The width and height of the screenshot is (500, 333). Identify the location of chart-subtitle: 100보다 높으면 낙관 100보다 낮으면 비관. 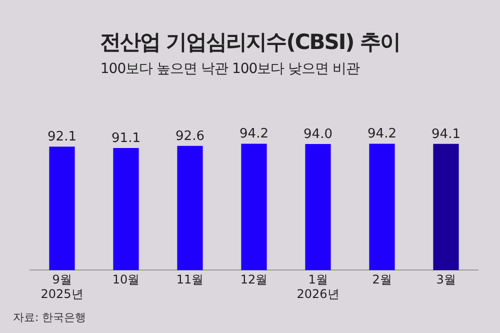
(230, 69).